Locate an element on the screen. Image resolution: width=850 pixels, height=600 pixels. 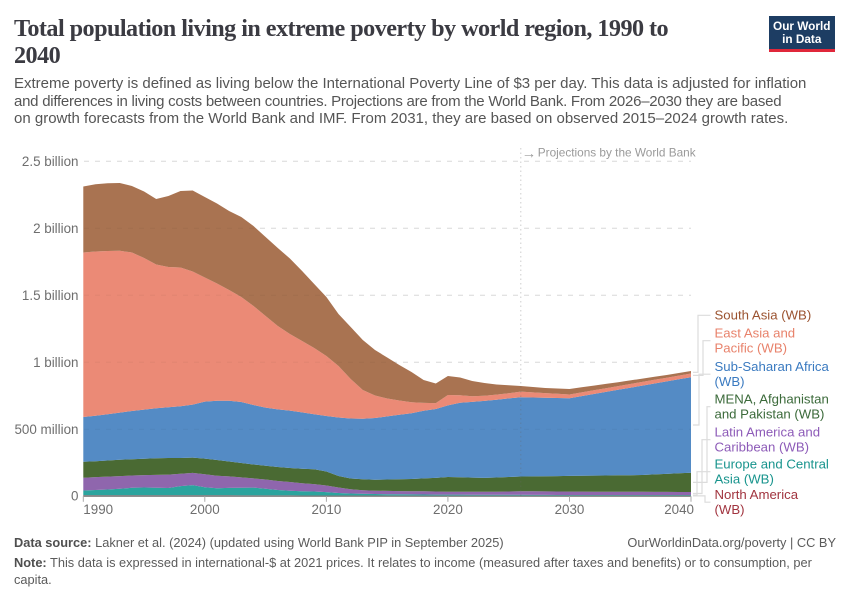
svg-text: Asia (WB) is located at coordinates (744, 479).